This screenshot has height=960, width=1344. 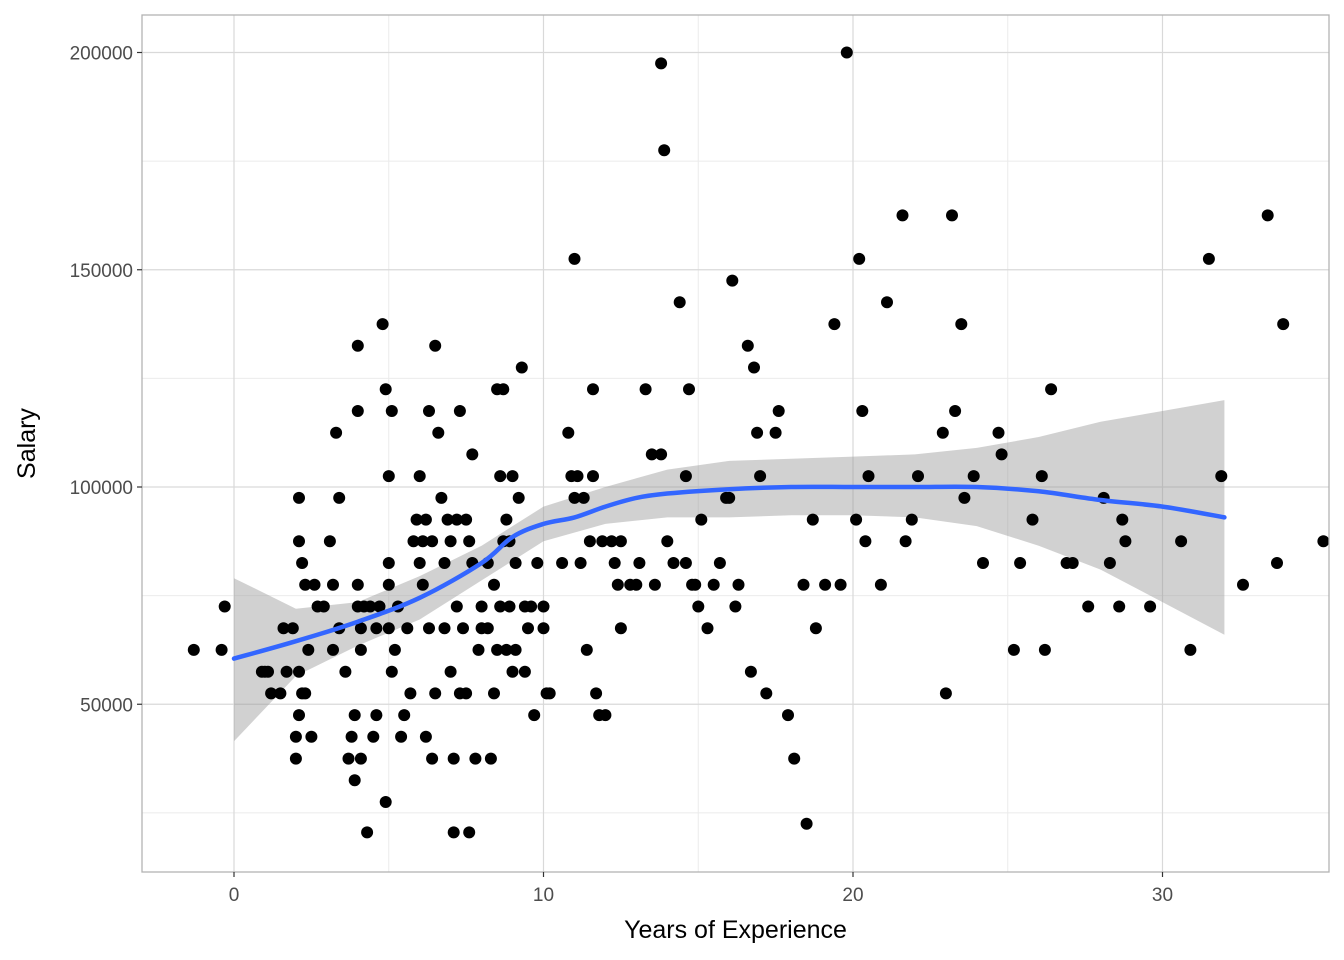 What do you see at coordinates (106, 705) in the screenshot?
I see `y-tick-label: 50000` at bounding box center [106, 705].